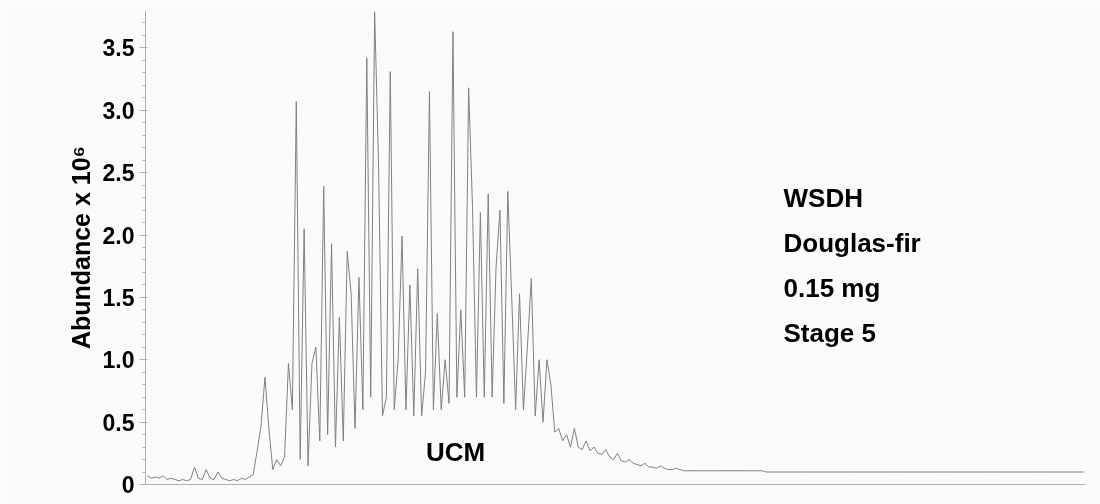  What do you see at coordinates (118, 48) in the screenshot?
I see `y-tick-label: 3.5` at bounding box center [118, 48].